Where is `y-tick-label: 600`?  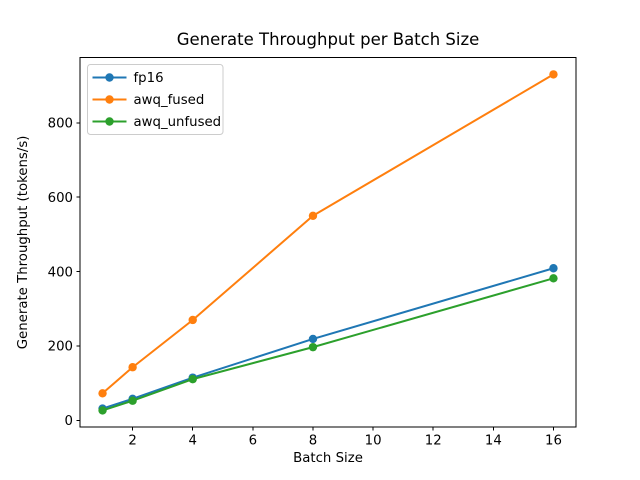
y-tick-label: 600 is located at coordinates (60, 198).